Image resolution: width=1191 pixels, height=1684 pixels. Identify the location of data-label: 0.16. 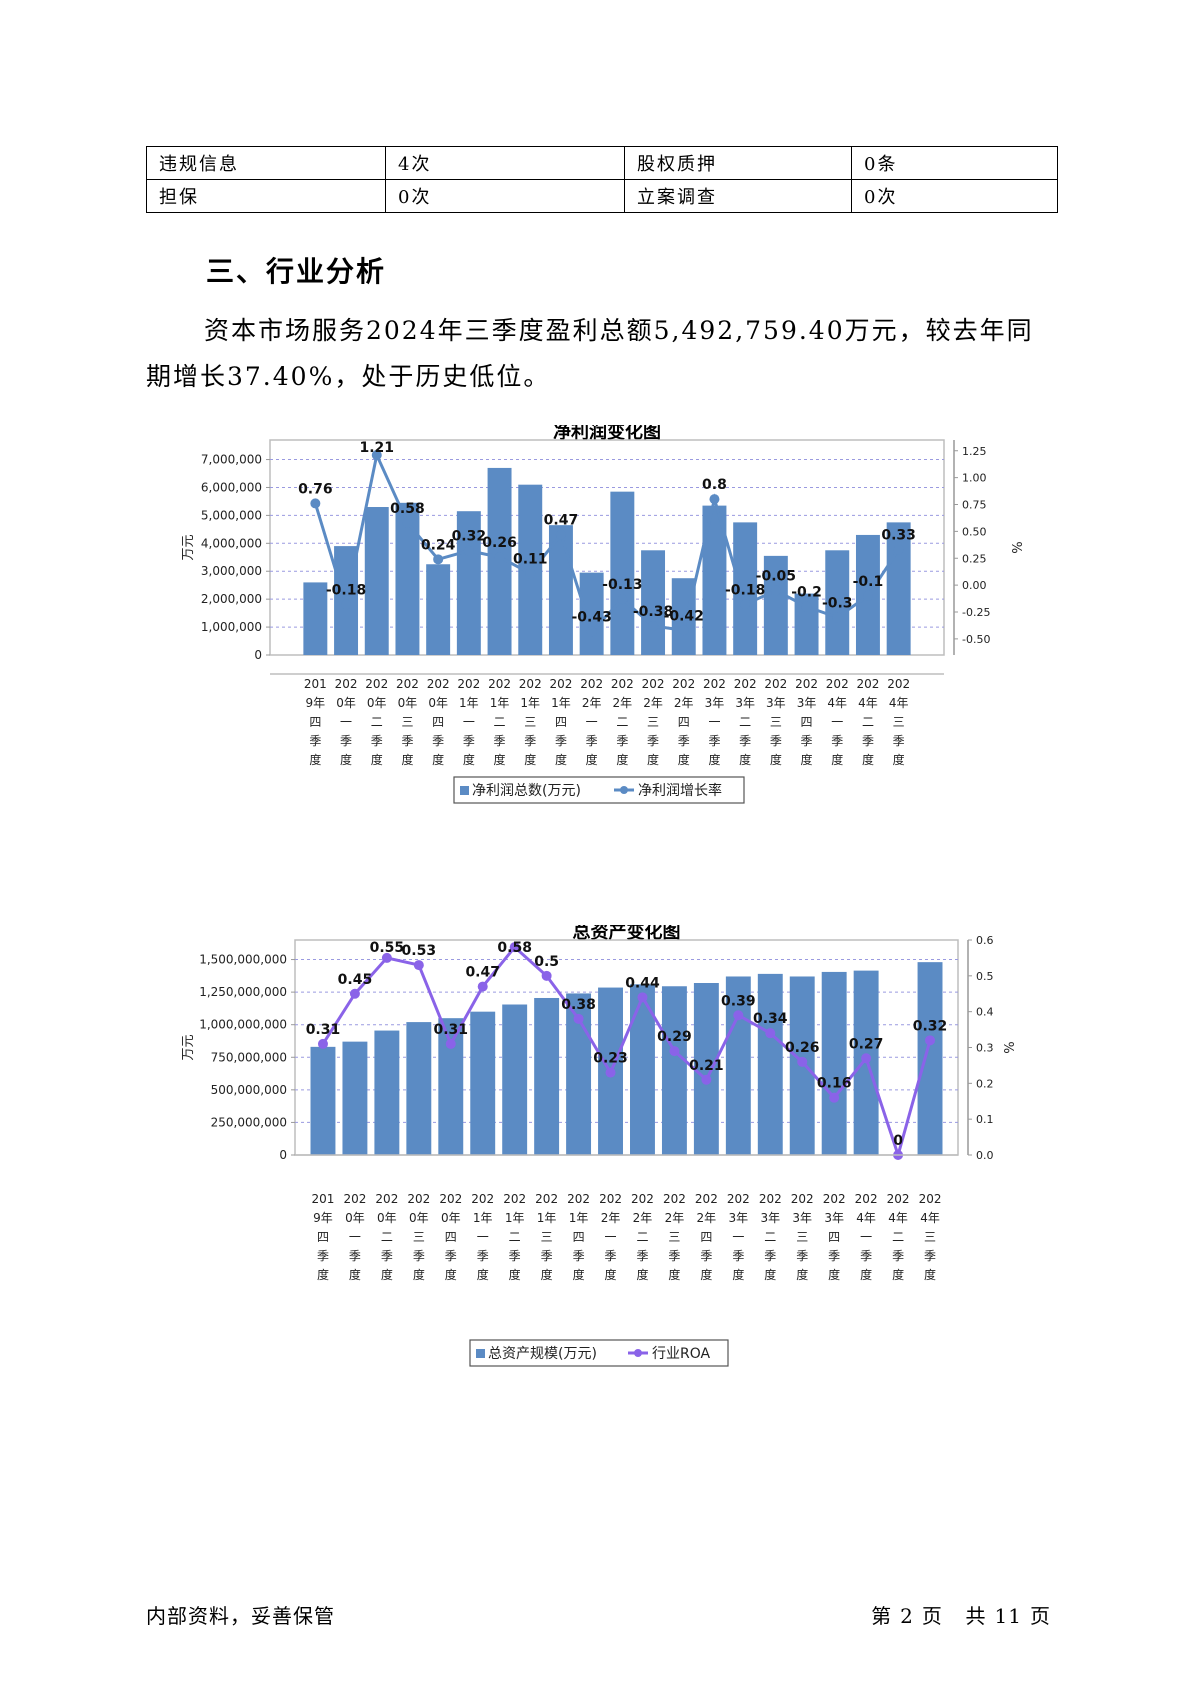
(834, 1084).